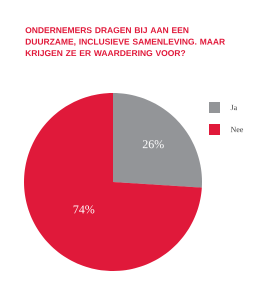 This screenshot has width=276, height=305. What do you see at coordinates (84, 209) in the screenshot?
I see `data-label: 74%` at bounding box center [84, 209].